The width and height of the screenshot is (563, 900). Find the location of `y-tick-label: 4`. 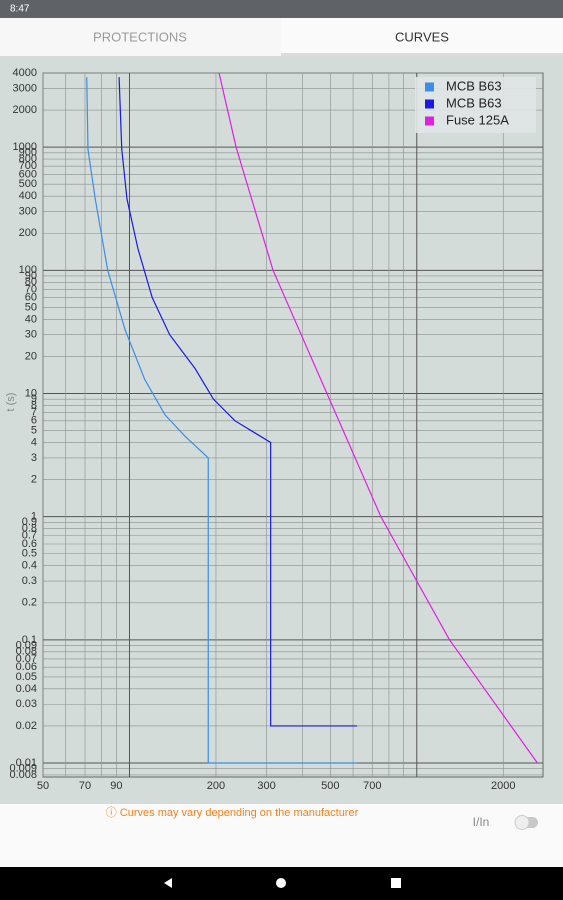

y-tick-label: 4 is located at coordinates (34, 442).